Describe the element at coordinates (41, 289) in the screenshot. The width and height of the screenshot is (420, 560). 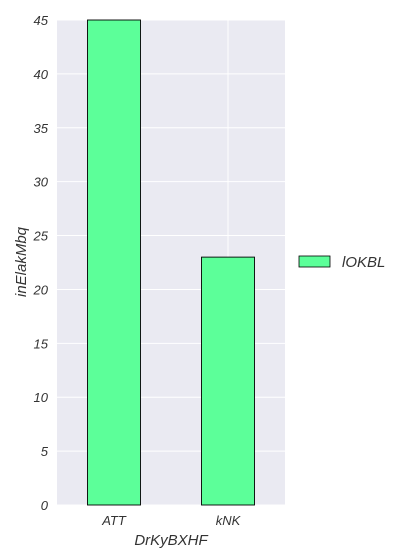
I see `y-tick-label: 20` at that location.